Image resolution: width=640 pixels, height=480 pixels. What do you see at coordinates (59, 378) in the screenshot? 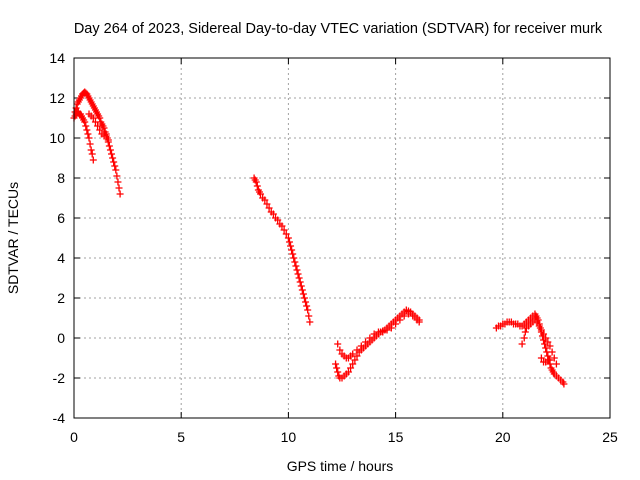
I see `y-tick-label: -2` at bounding box center [59, 378].